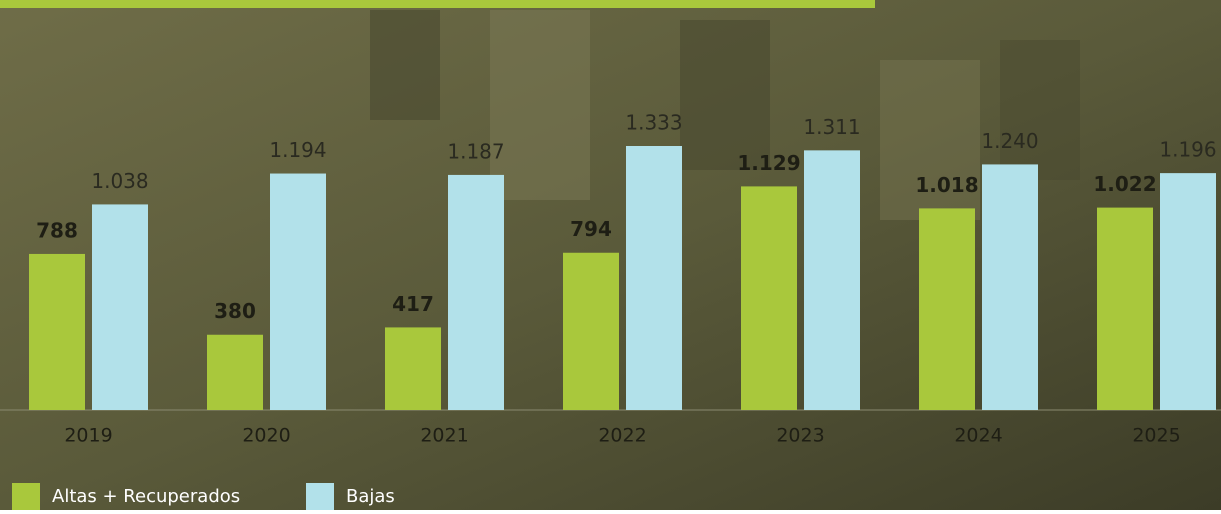  Describe the element at coordinates (297, 150) in the screenshot. I see `value-label: 1.194` at that location.